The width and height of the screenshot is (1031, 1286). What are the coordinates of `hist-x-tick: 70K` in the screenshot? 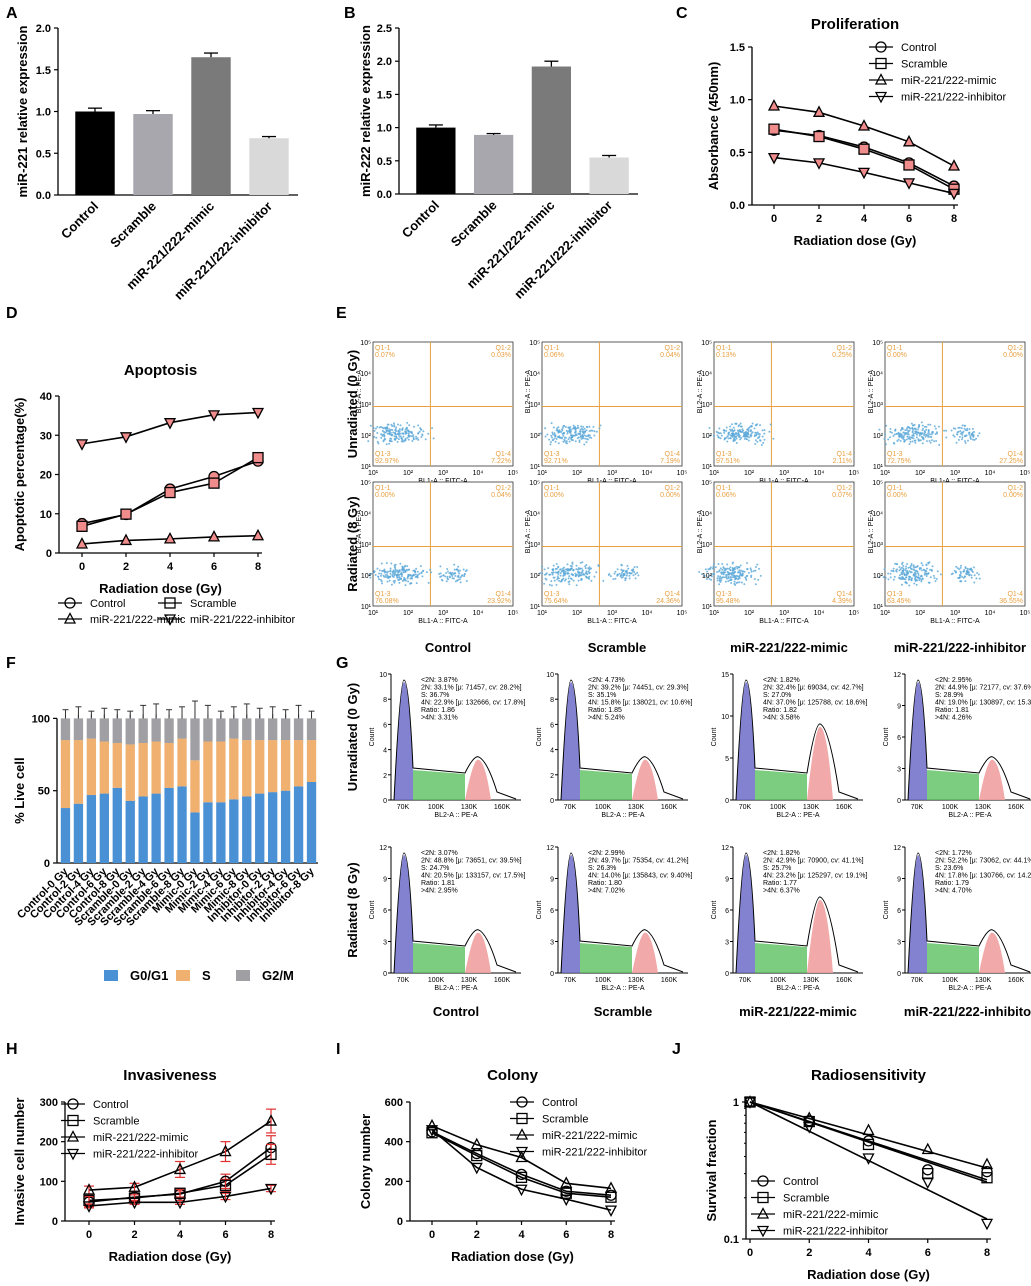 It's located at (745, 807).